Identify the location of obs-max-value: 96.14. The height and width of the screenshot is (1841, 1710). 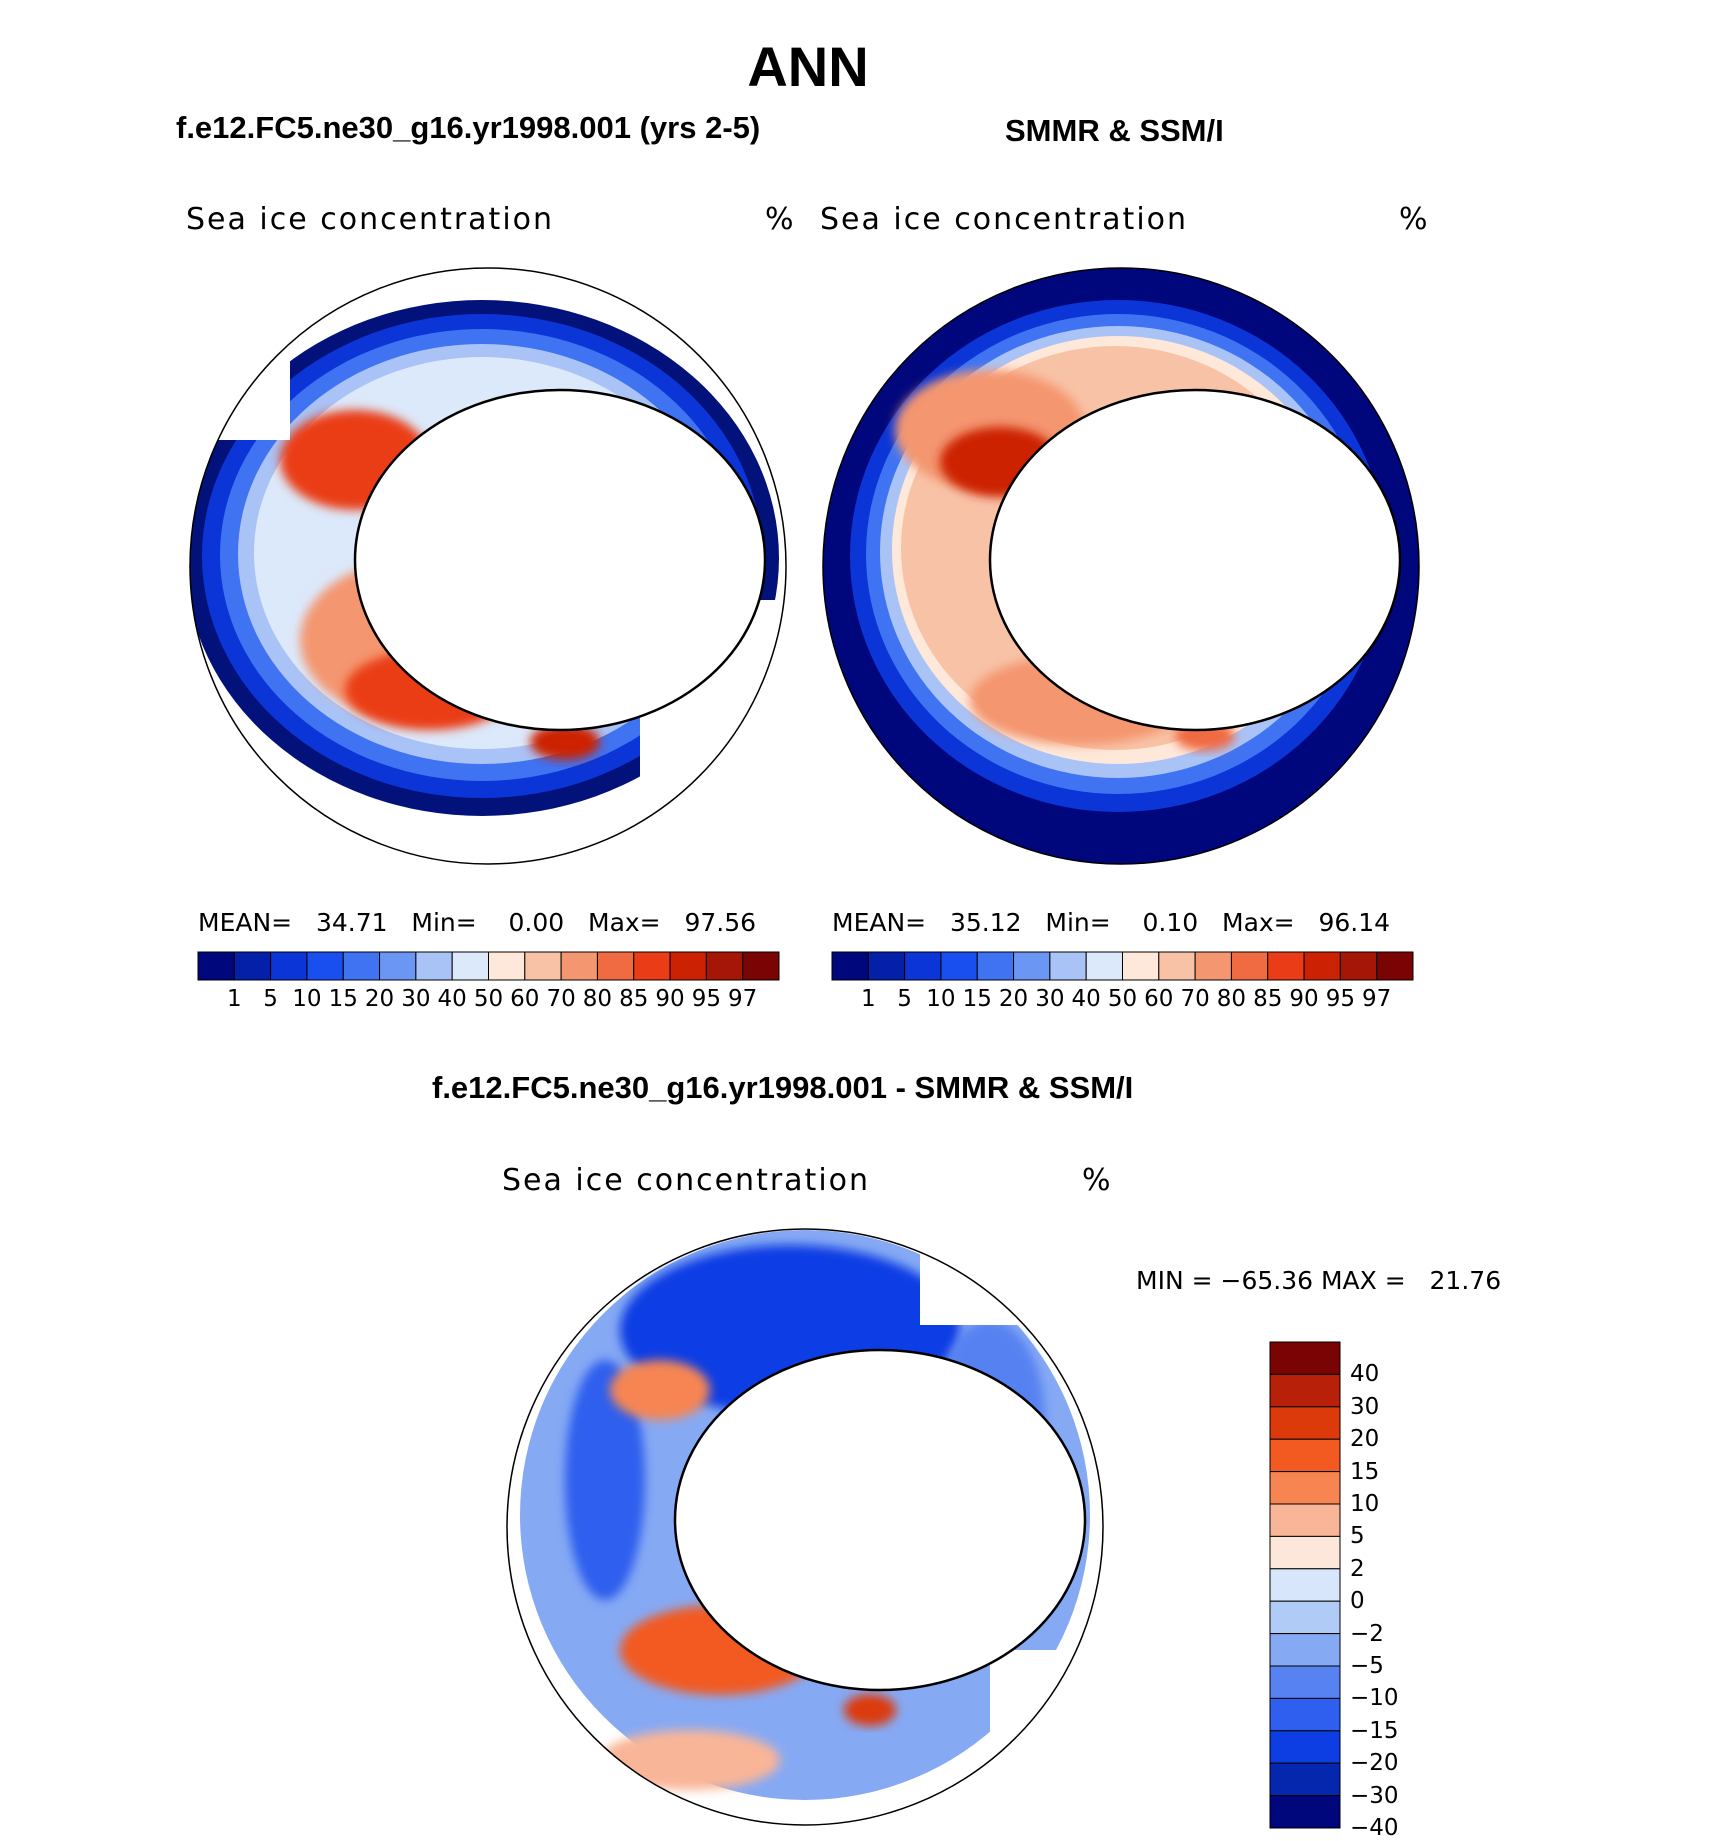
(1354, 922).